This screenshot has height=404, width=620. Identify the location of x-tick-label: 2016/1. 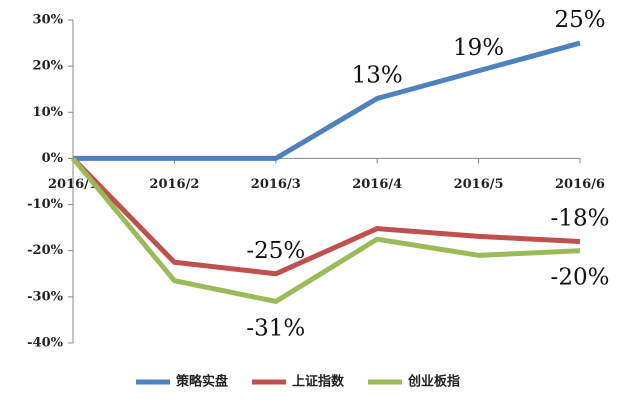
(73, 184).